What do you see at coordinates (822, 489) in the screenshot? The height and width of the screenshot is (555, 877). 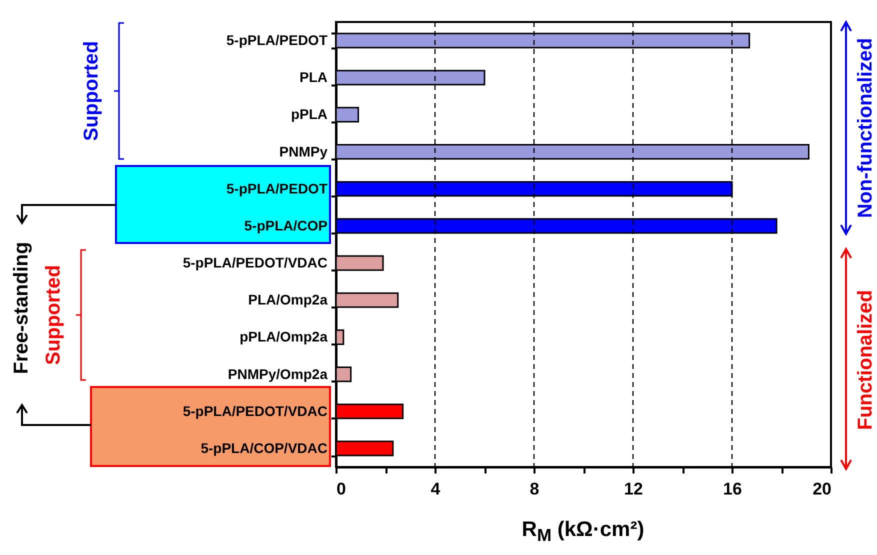 I see `x-tick-label: 20` at bounding box center [822, 489].